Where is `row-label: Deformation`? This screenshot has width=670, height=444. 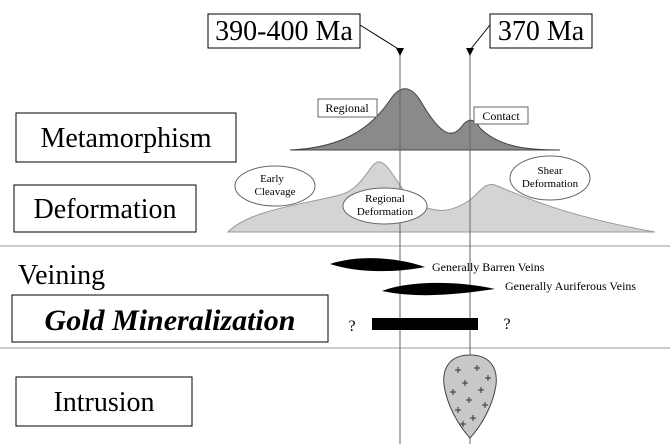
row-label: Deformation is located at coordinates (104, 209).